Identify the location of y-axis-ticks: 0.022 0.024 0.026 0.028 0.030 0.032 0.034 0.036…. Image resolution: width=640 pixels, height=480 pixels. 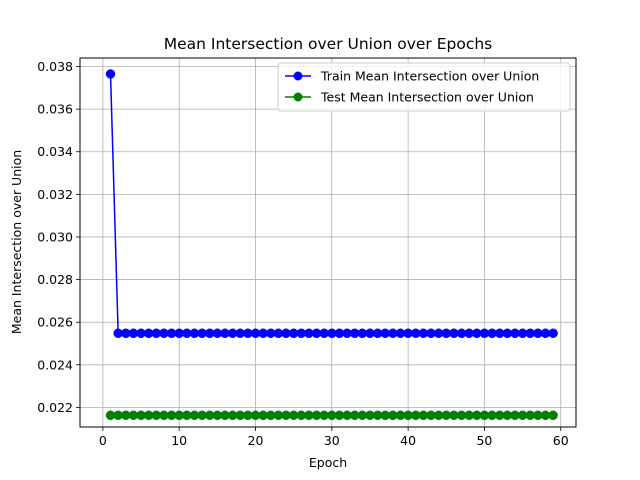
(58, 237).